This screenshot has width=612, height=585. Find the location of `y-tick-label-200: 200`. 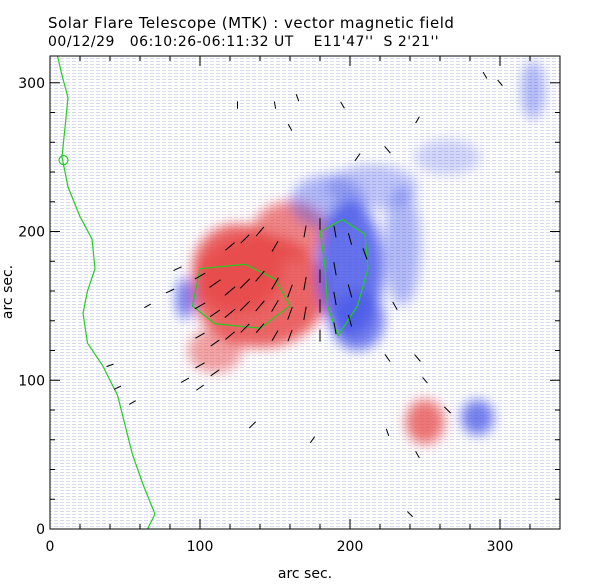

y-tick-label-200: 200 is located at coordinates (31, 233).